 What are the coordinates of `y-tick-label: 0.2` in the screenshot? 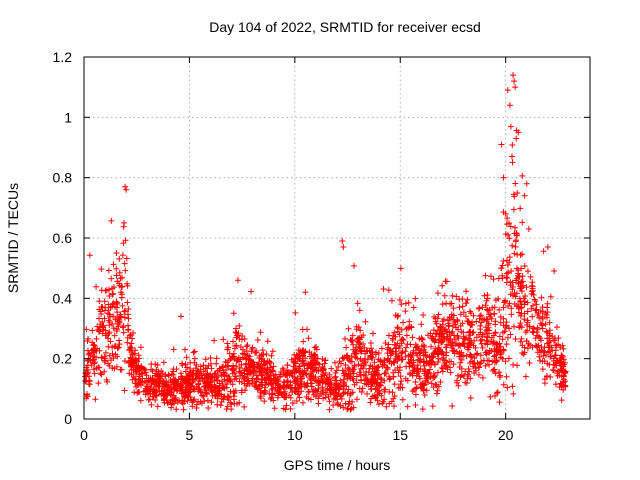 It's located at (63, 359).